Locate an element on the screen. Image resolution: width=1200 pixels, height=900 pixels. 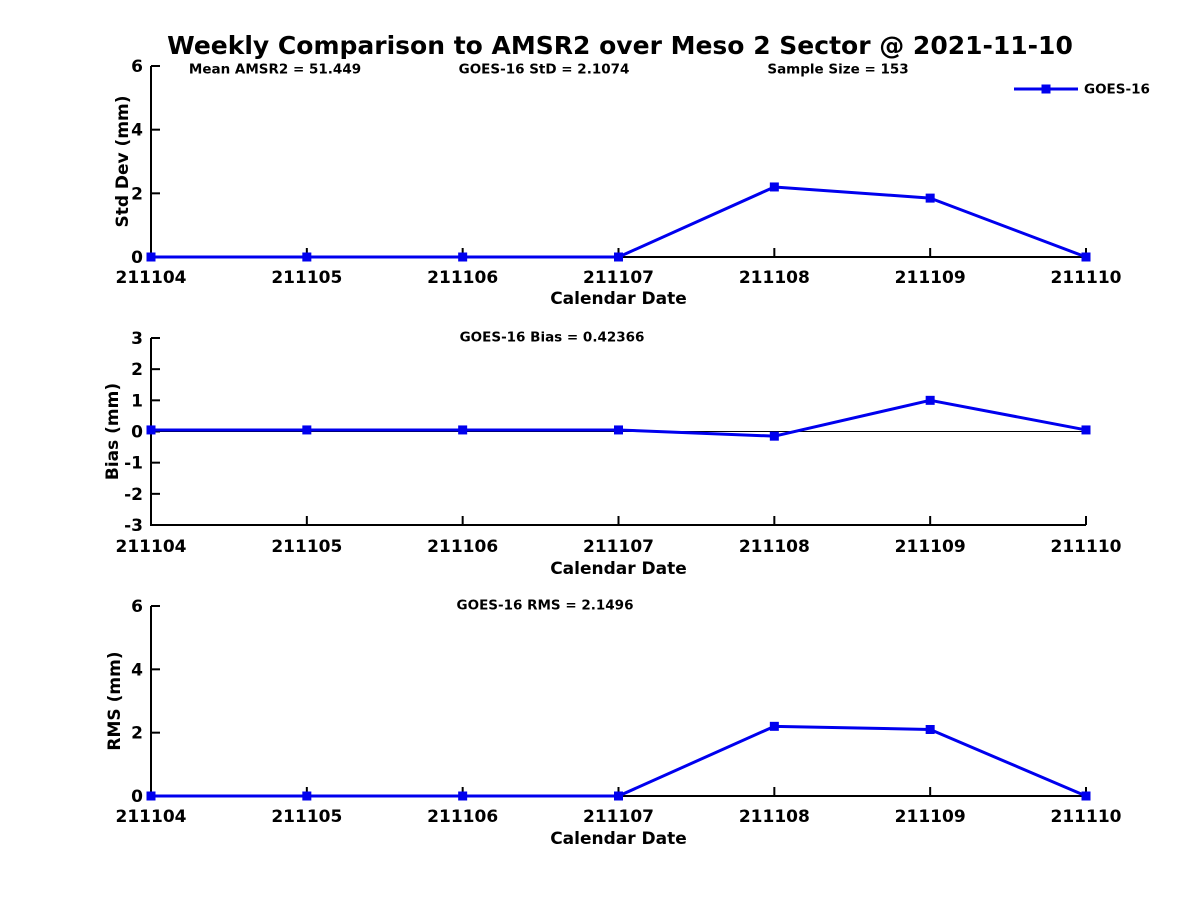
legend-marker is located at coordinates (1046, 89).